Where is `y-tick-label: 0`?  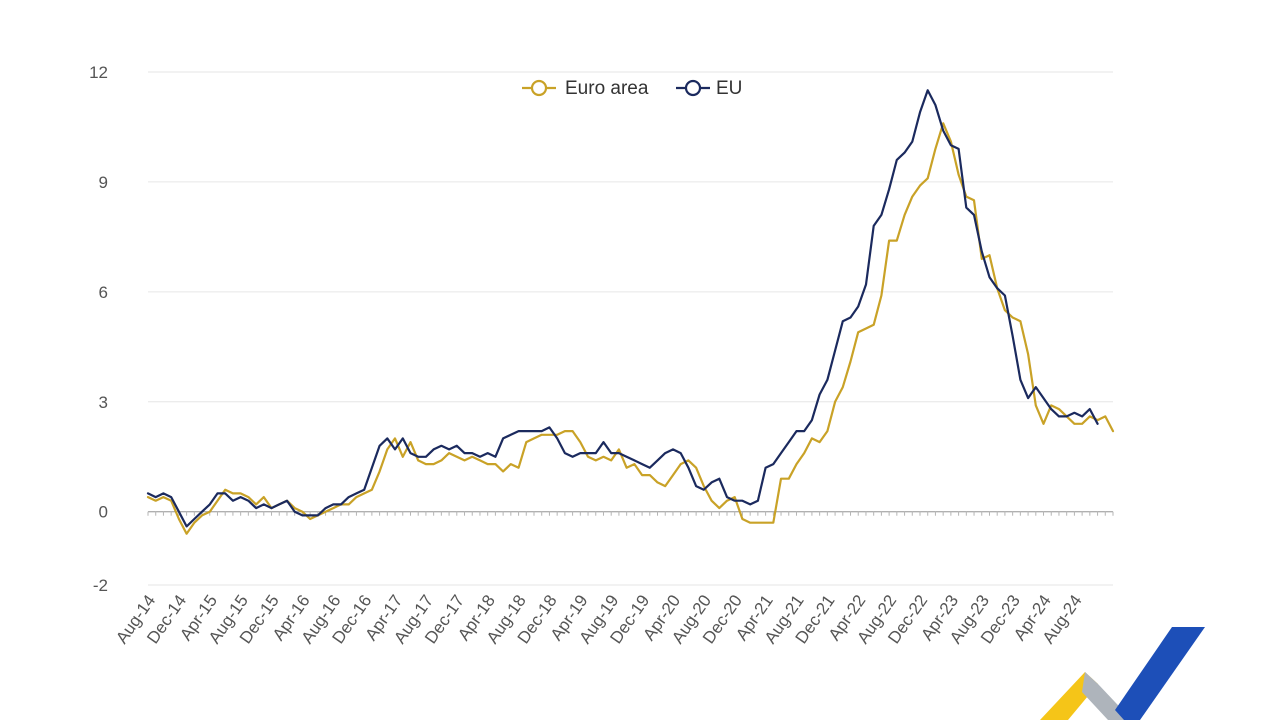
y-tick-label: 0 is located at coordinates (103, 512).